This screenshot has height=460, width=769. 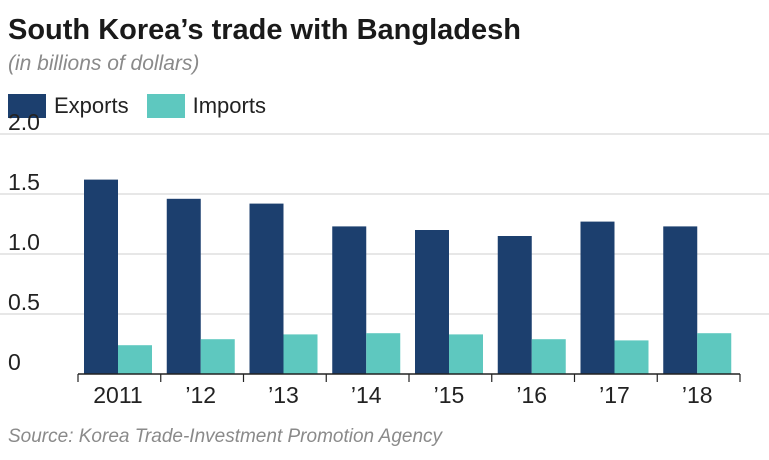 What do you see at coordinates (24, 182) in the screenshot?
I see `y-tick-label: 1.5` at bounding box center [24, 182].